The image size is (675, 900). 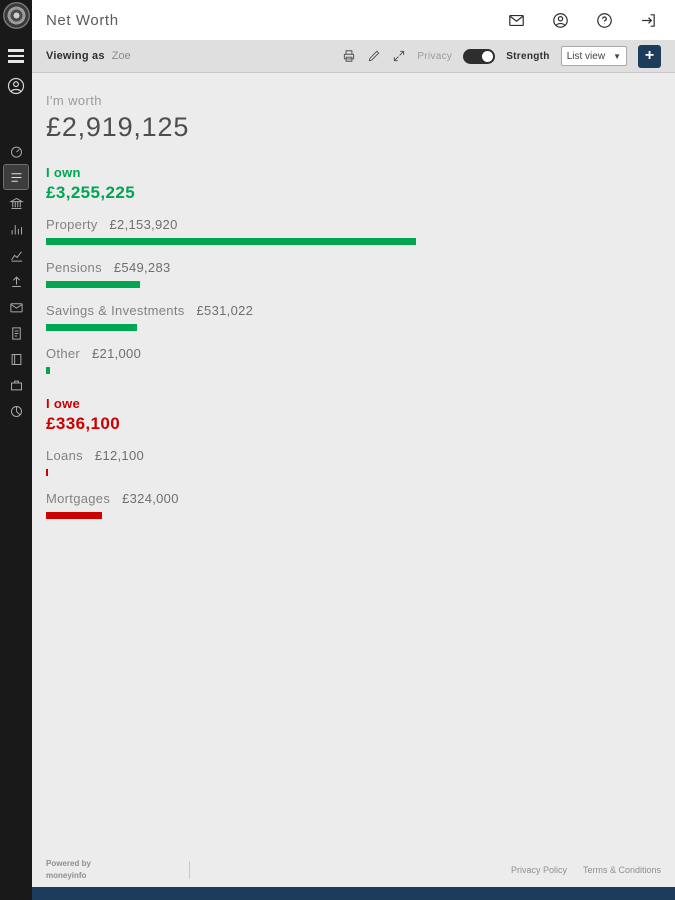 I want to click on strength-label: Strength, so click(x=528, y=56).